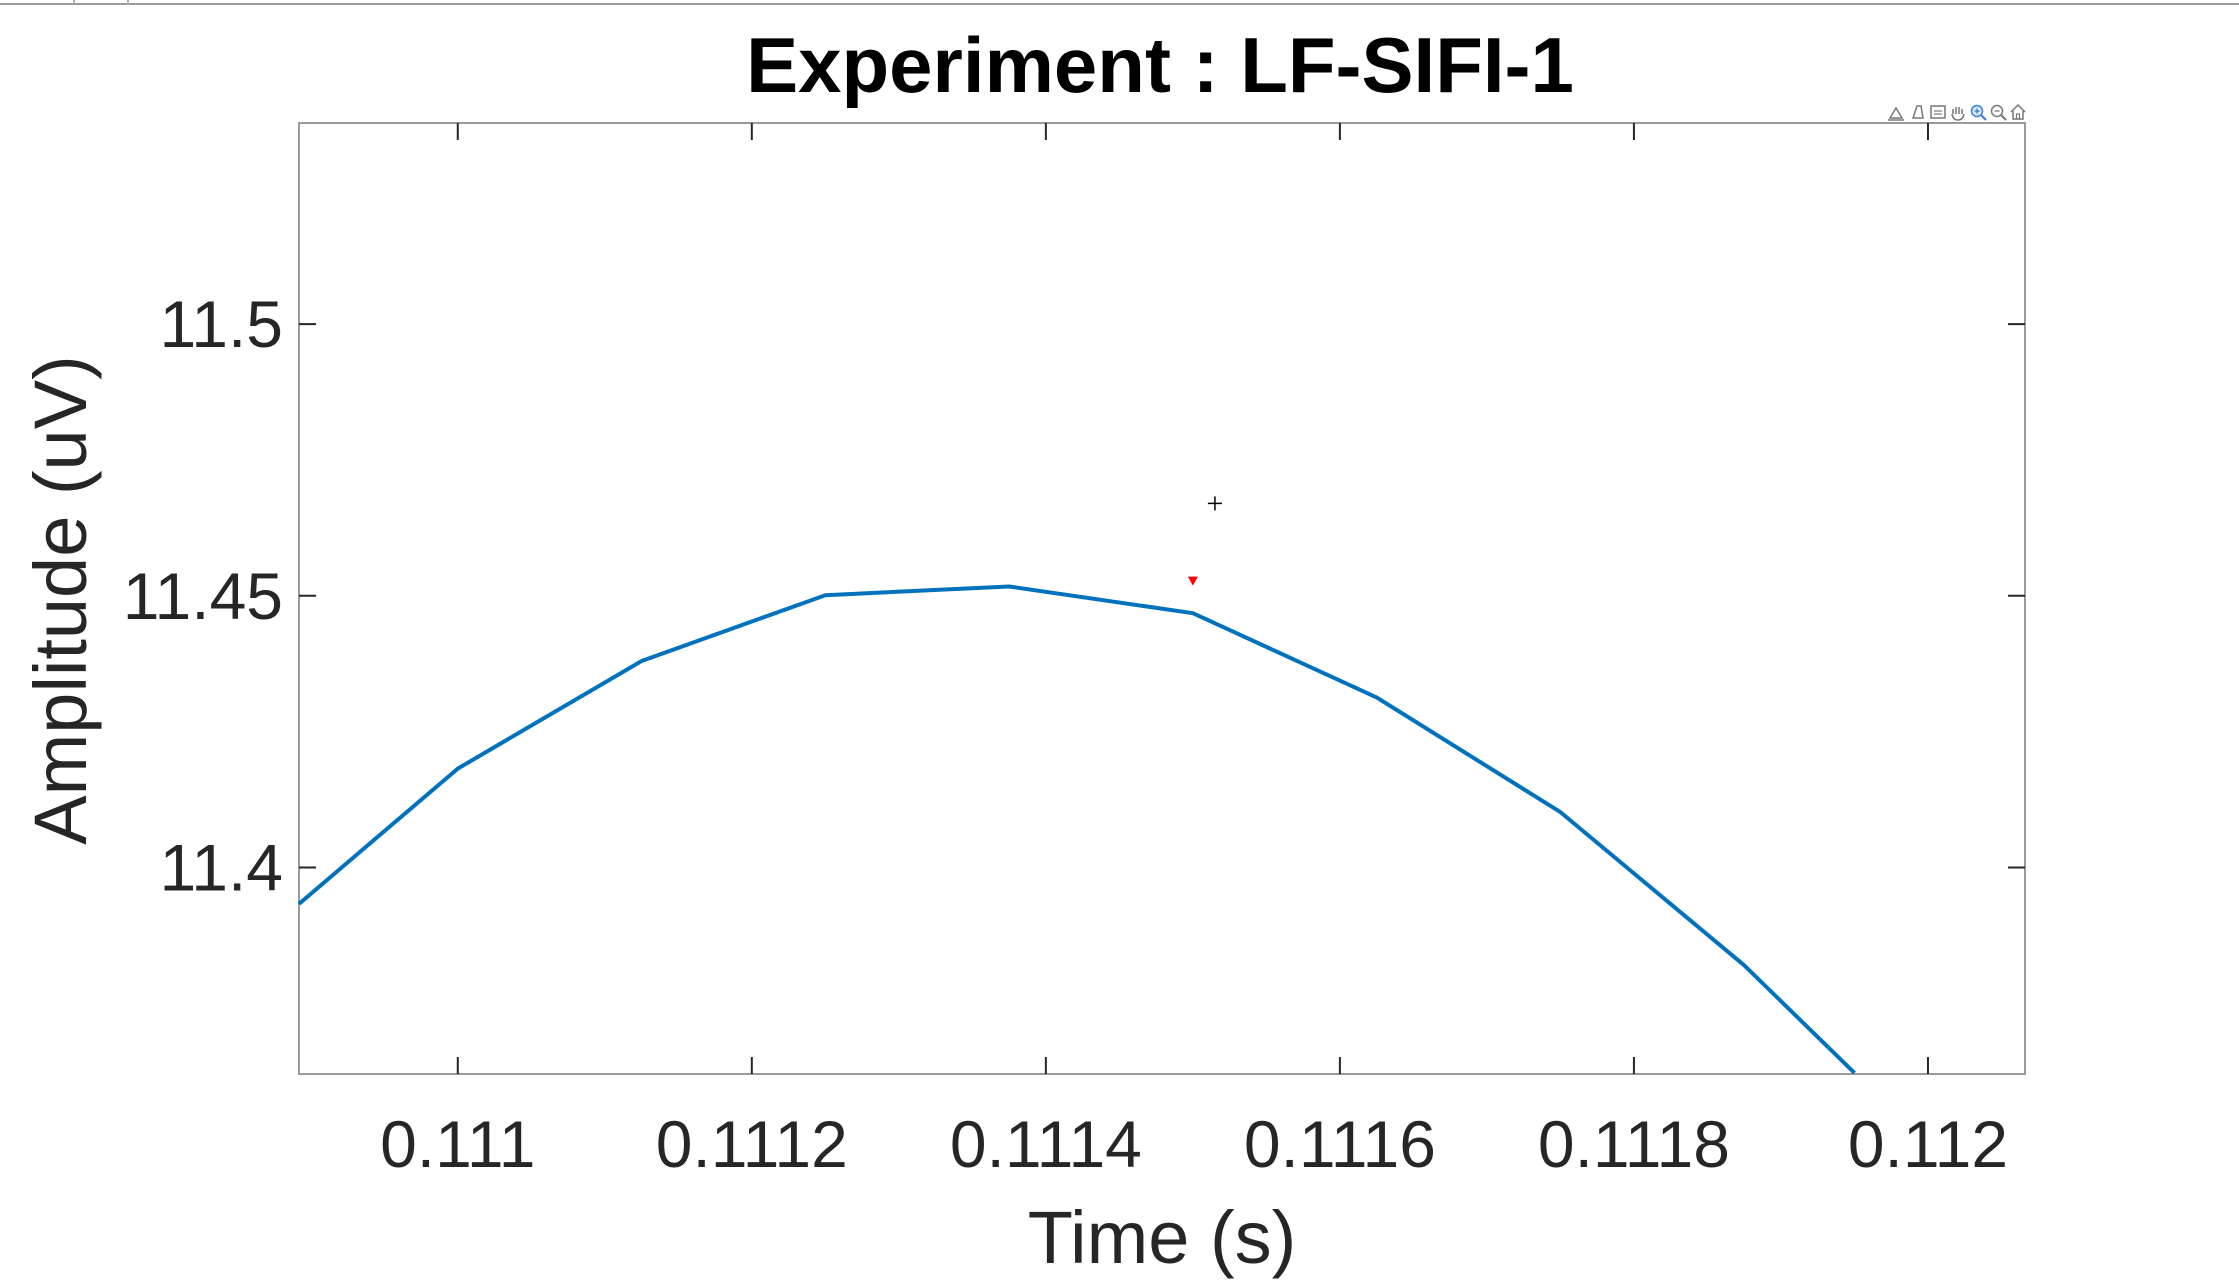 The width and height of the screenshot is (2239, 1282). I want to click on x-tick-label: 0.1116, so click(1340, 1144).